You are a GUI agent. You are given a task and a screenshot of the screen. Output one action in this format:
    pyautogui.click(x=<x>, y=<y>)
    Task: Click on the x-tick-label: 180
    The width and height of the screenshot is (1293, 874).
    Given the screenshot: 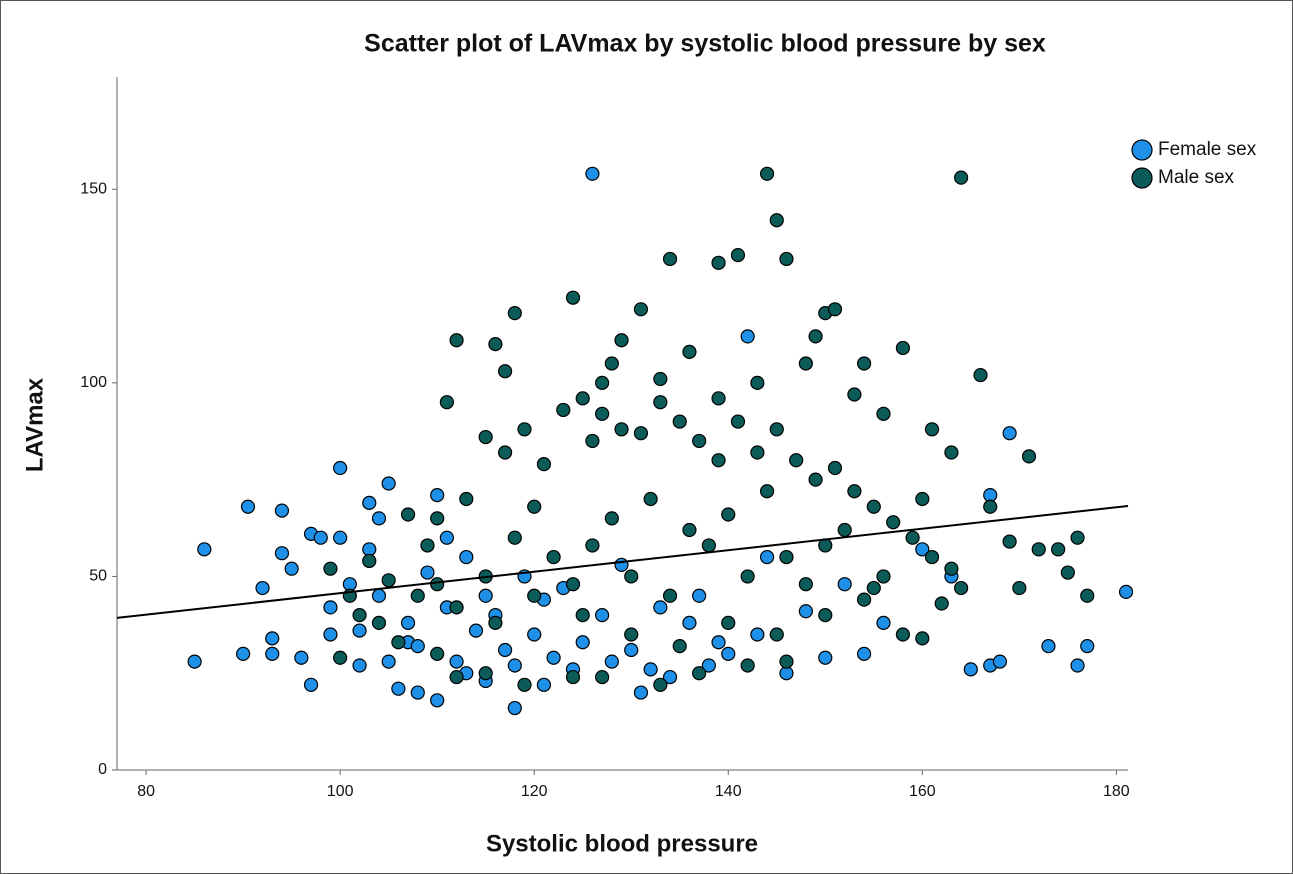 What is the action you would take?
    pyautogui.click(x=1116, y=791)
    